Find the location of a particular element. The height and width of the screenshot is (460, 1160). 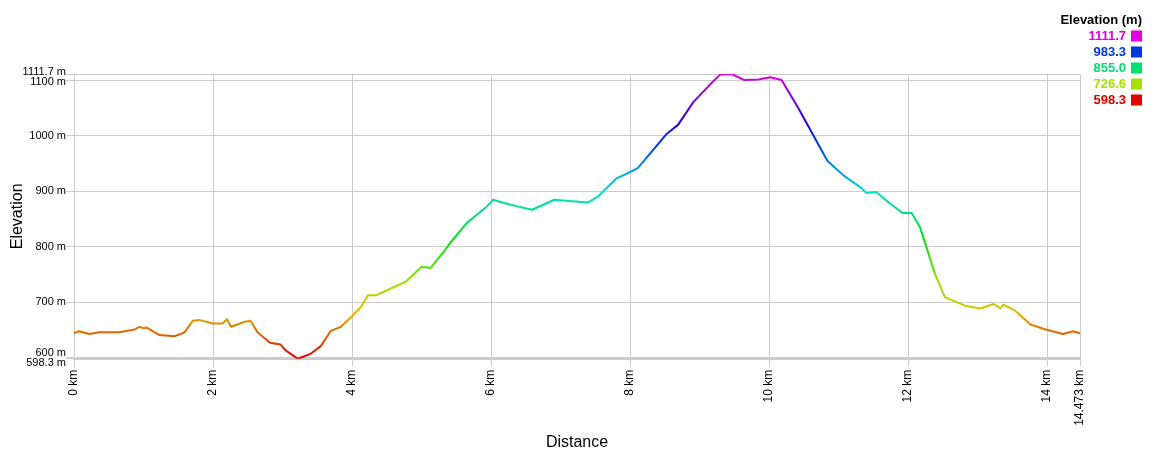

y-tick-label: 800 m is located at coordinates (50, 245).